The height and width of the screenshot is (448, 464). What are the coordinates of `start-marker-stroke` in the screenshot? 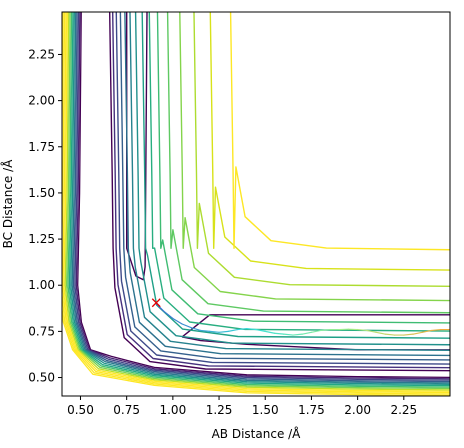 It's located at (156, 303).